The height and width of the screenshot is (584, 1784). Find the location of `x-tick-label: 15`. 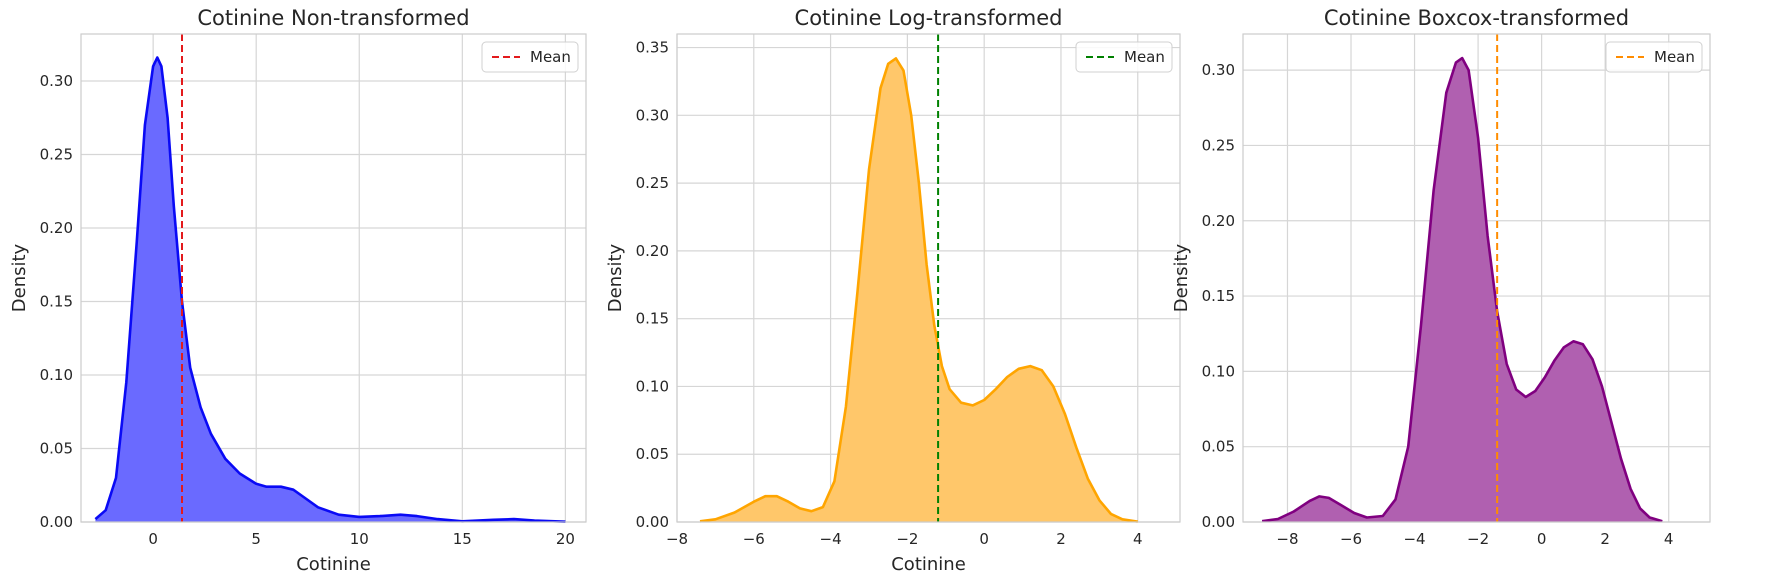

x-tick-label: 15 is located at coordinates (462, 539).